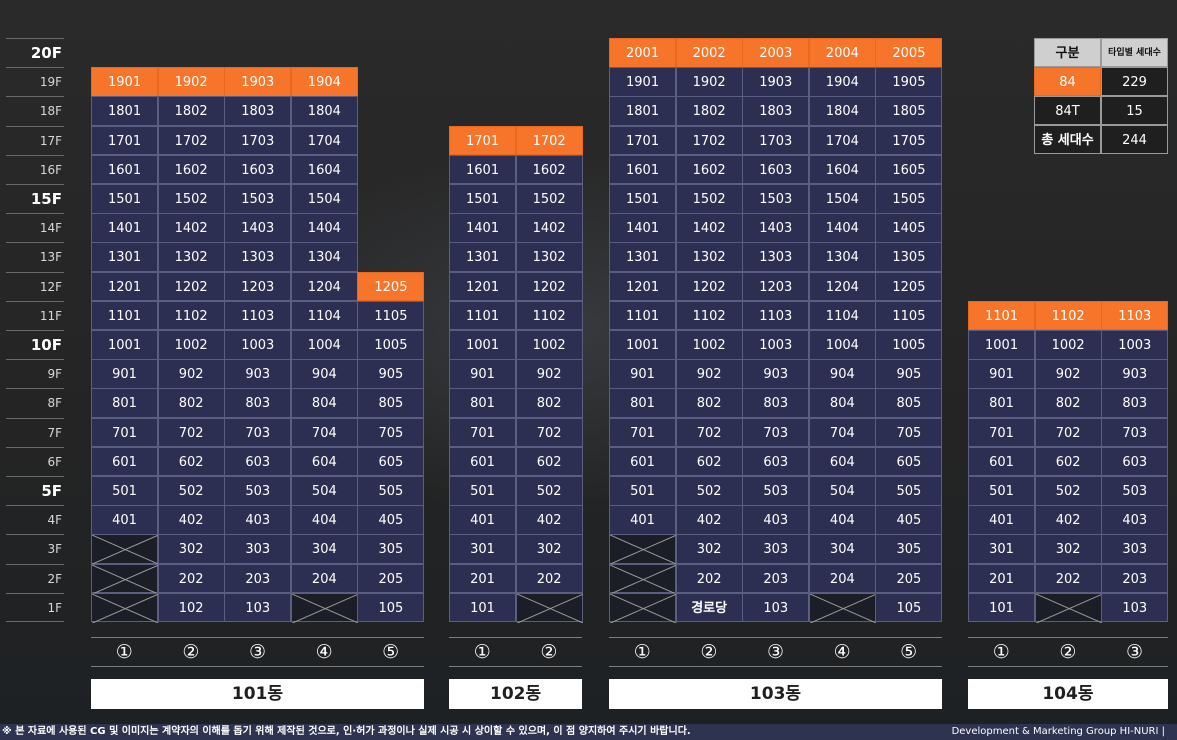 This screenshot has width=1177, height=740. Describe the element at coordinates (125, 432) in the screenshot. I see `unit-cell: 701` at that location.